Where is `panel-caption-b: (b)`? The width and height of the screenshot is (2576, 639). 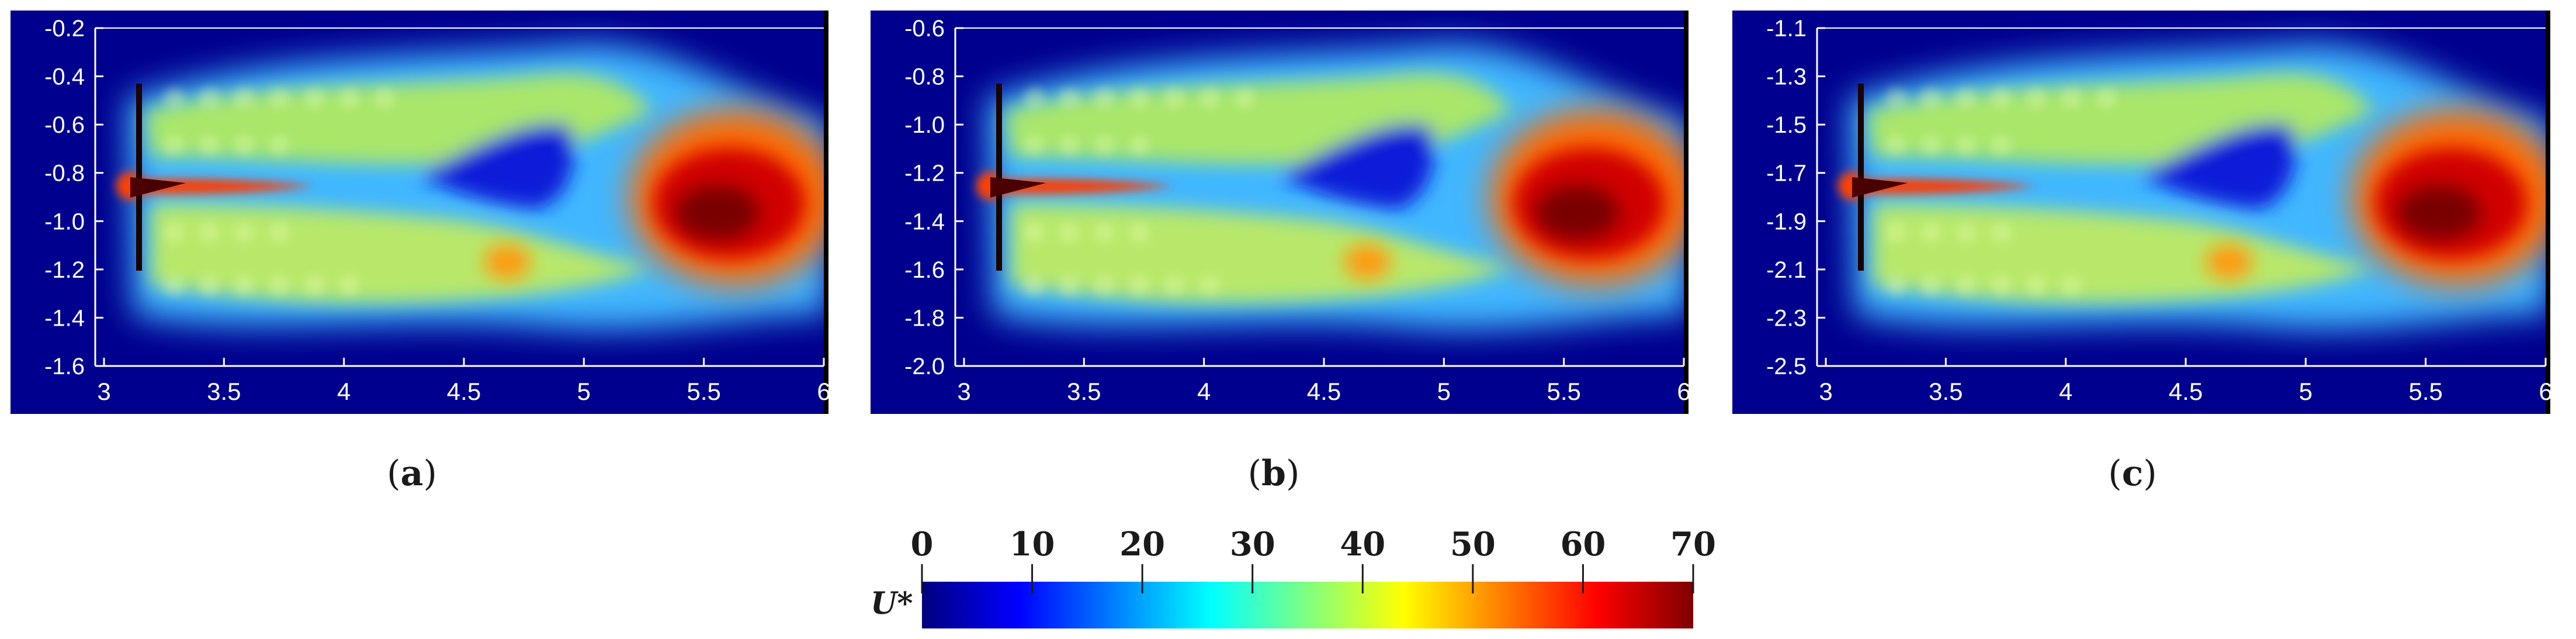 panel-caption-b: (b) is located at coordinates (1274, 474).